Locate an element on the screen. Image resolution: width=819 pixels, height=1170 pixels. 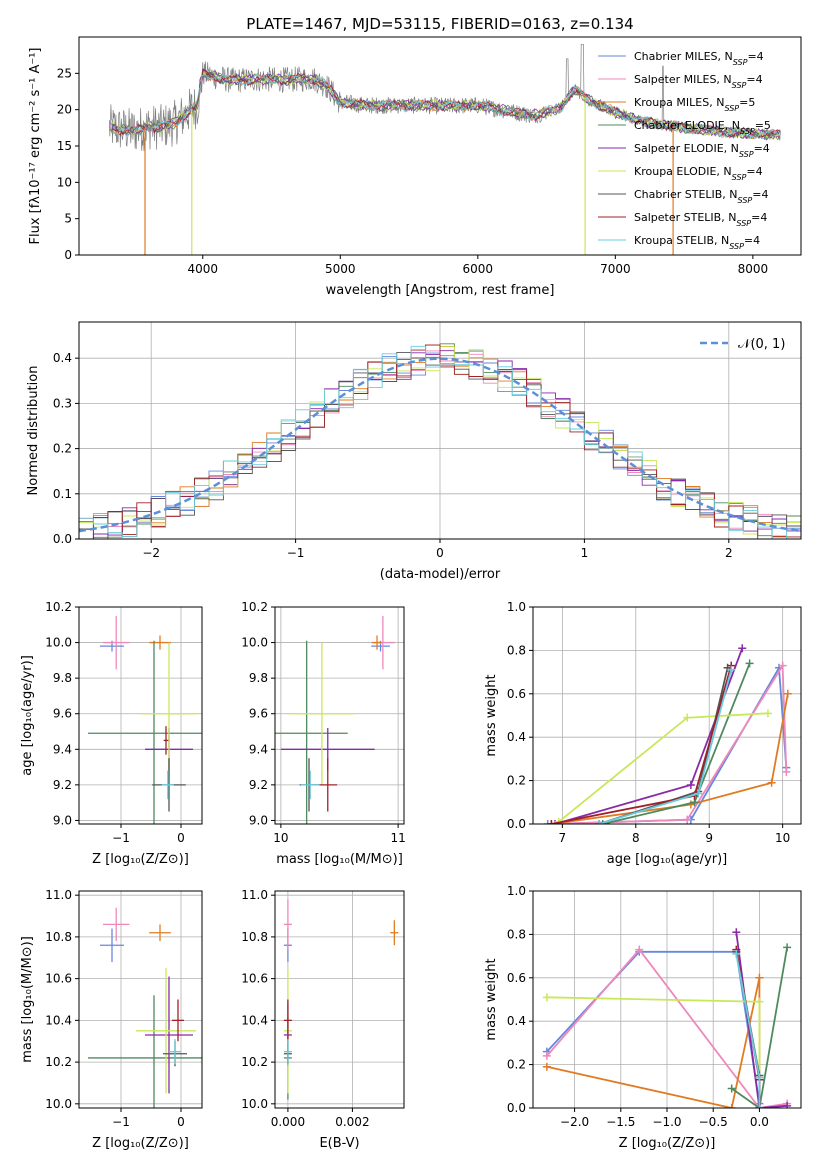
y-tick-label: 0.6 is located at coordinates (516, 978).